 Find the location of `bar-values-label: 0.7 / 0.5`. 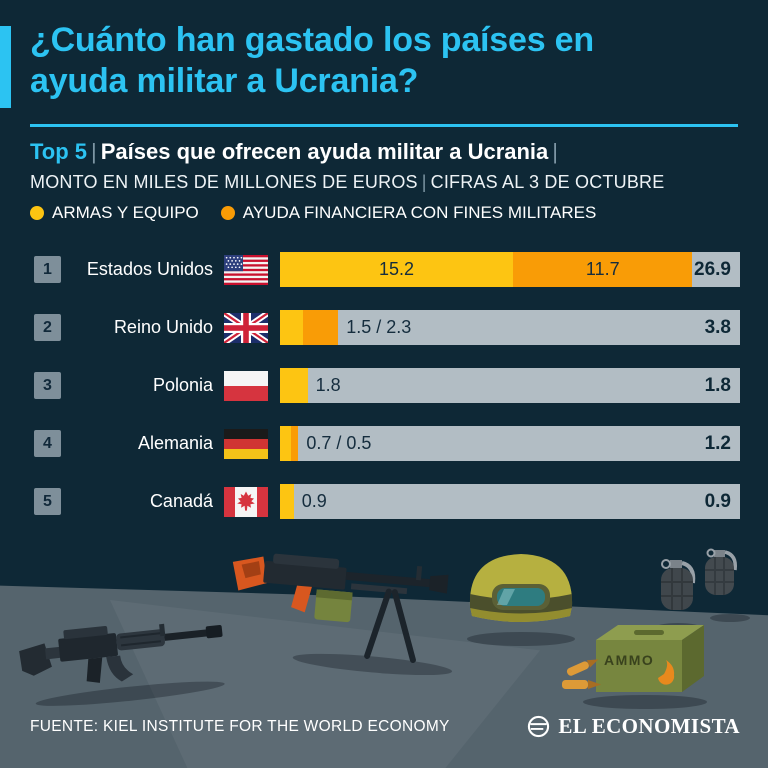

bar-values-label: 0.7 / 0.5 is located at coordinates (339, 443).